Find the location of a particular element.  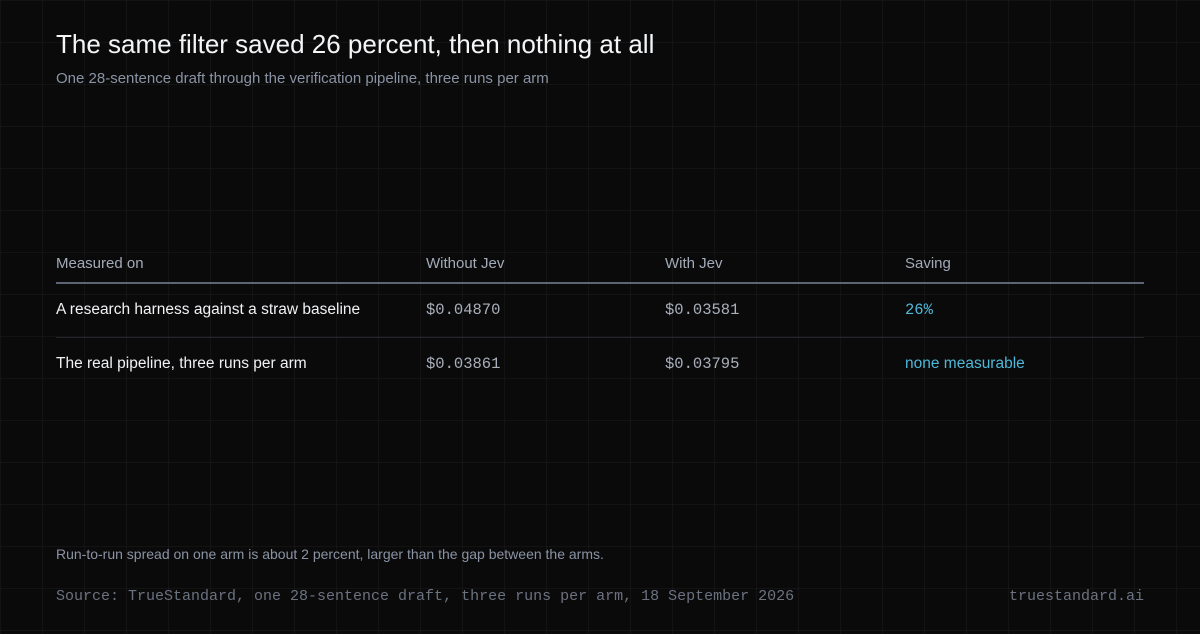

cell: $0.03795 is located at coordinates (702, 364).